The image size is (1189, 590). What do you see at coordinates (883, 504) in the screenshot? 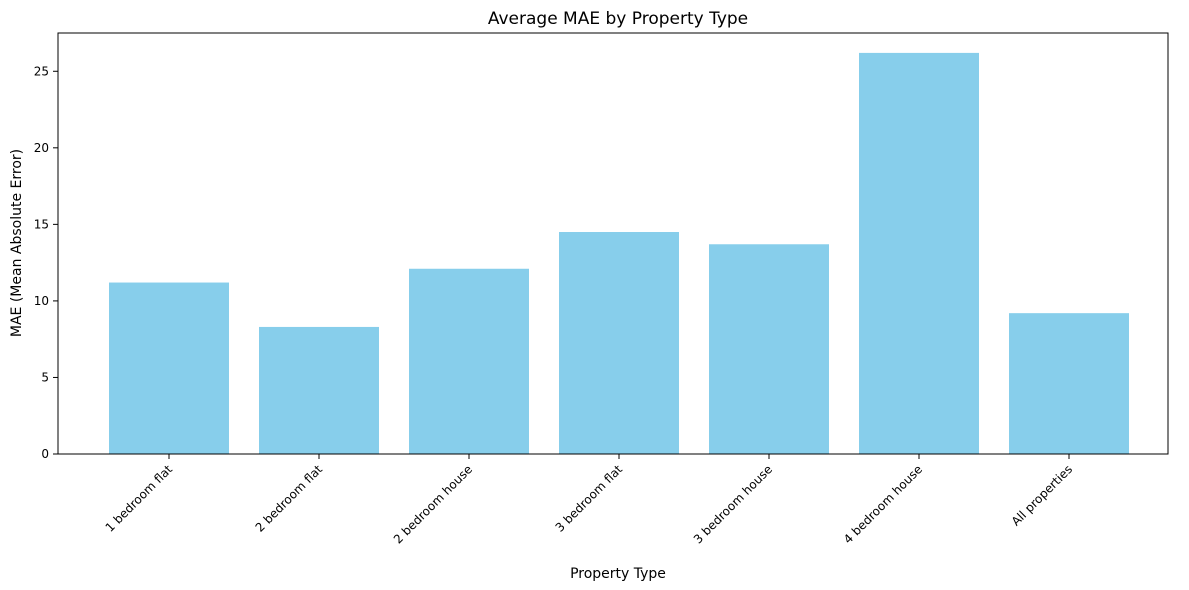
I see `x-tick-label: 4 bedroom house` at bounding box center [883, 504].